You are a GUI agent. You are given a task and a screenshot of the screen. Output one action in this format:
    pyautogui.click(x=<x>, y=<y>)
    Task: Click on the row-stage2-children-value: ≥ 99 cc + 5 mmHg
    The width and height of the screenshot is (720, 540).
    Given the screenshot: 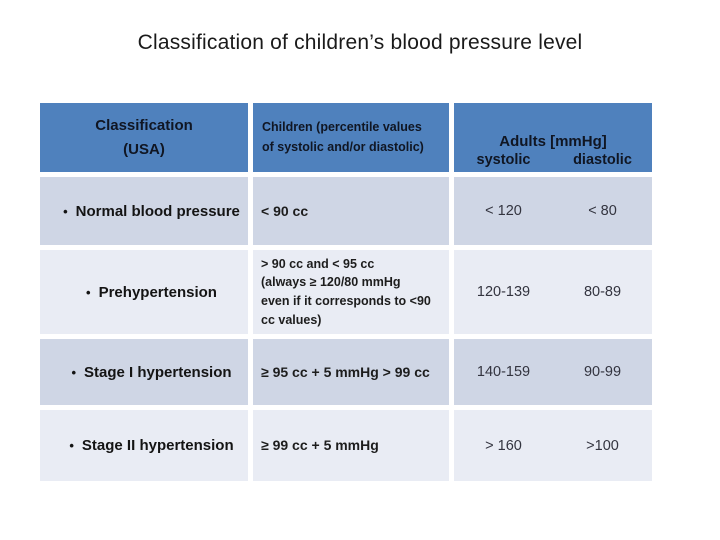 What is the action you would take?
    pyautogui.click(x=351, y=445)
    